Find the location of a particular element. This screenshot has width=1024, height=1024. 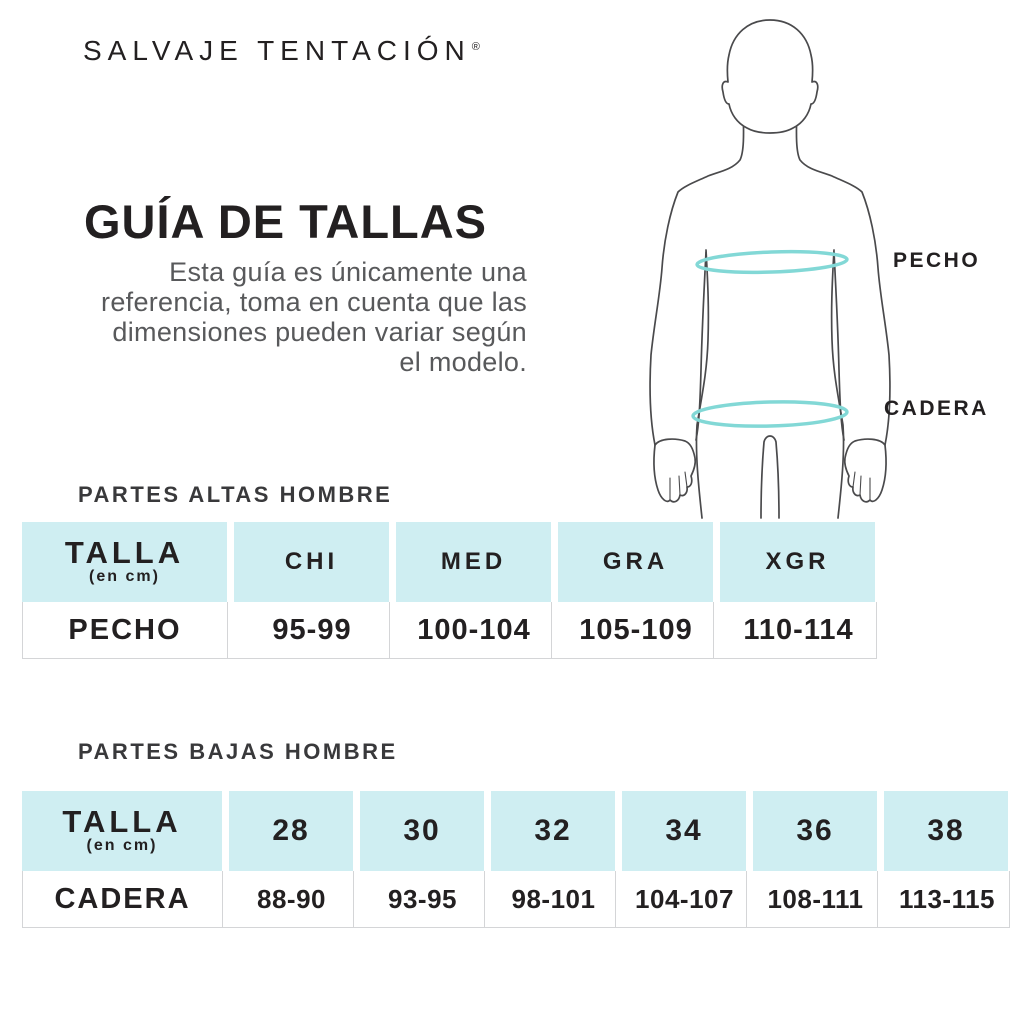

bottoms-column-header: 28 is located at coordinates (291, 831).